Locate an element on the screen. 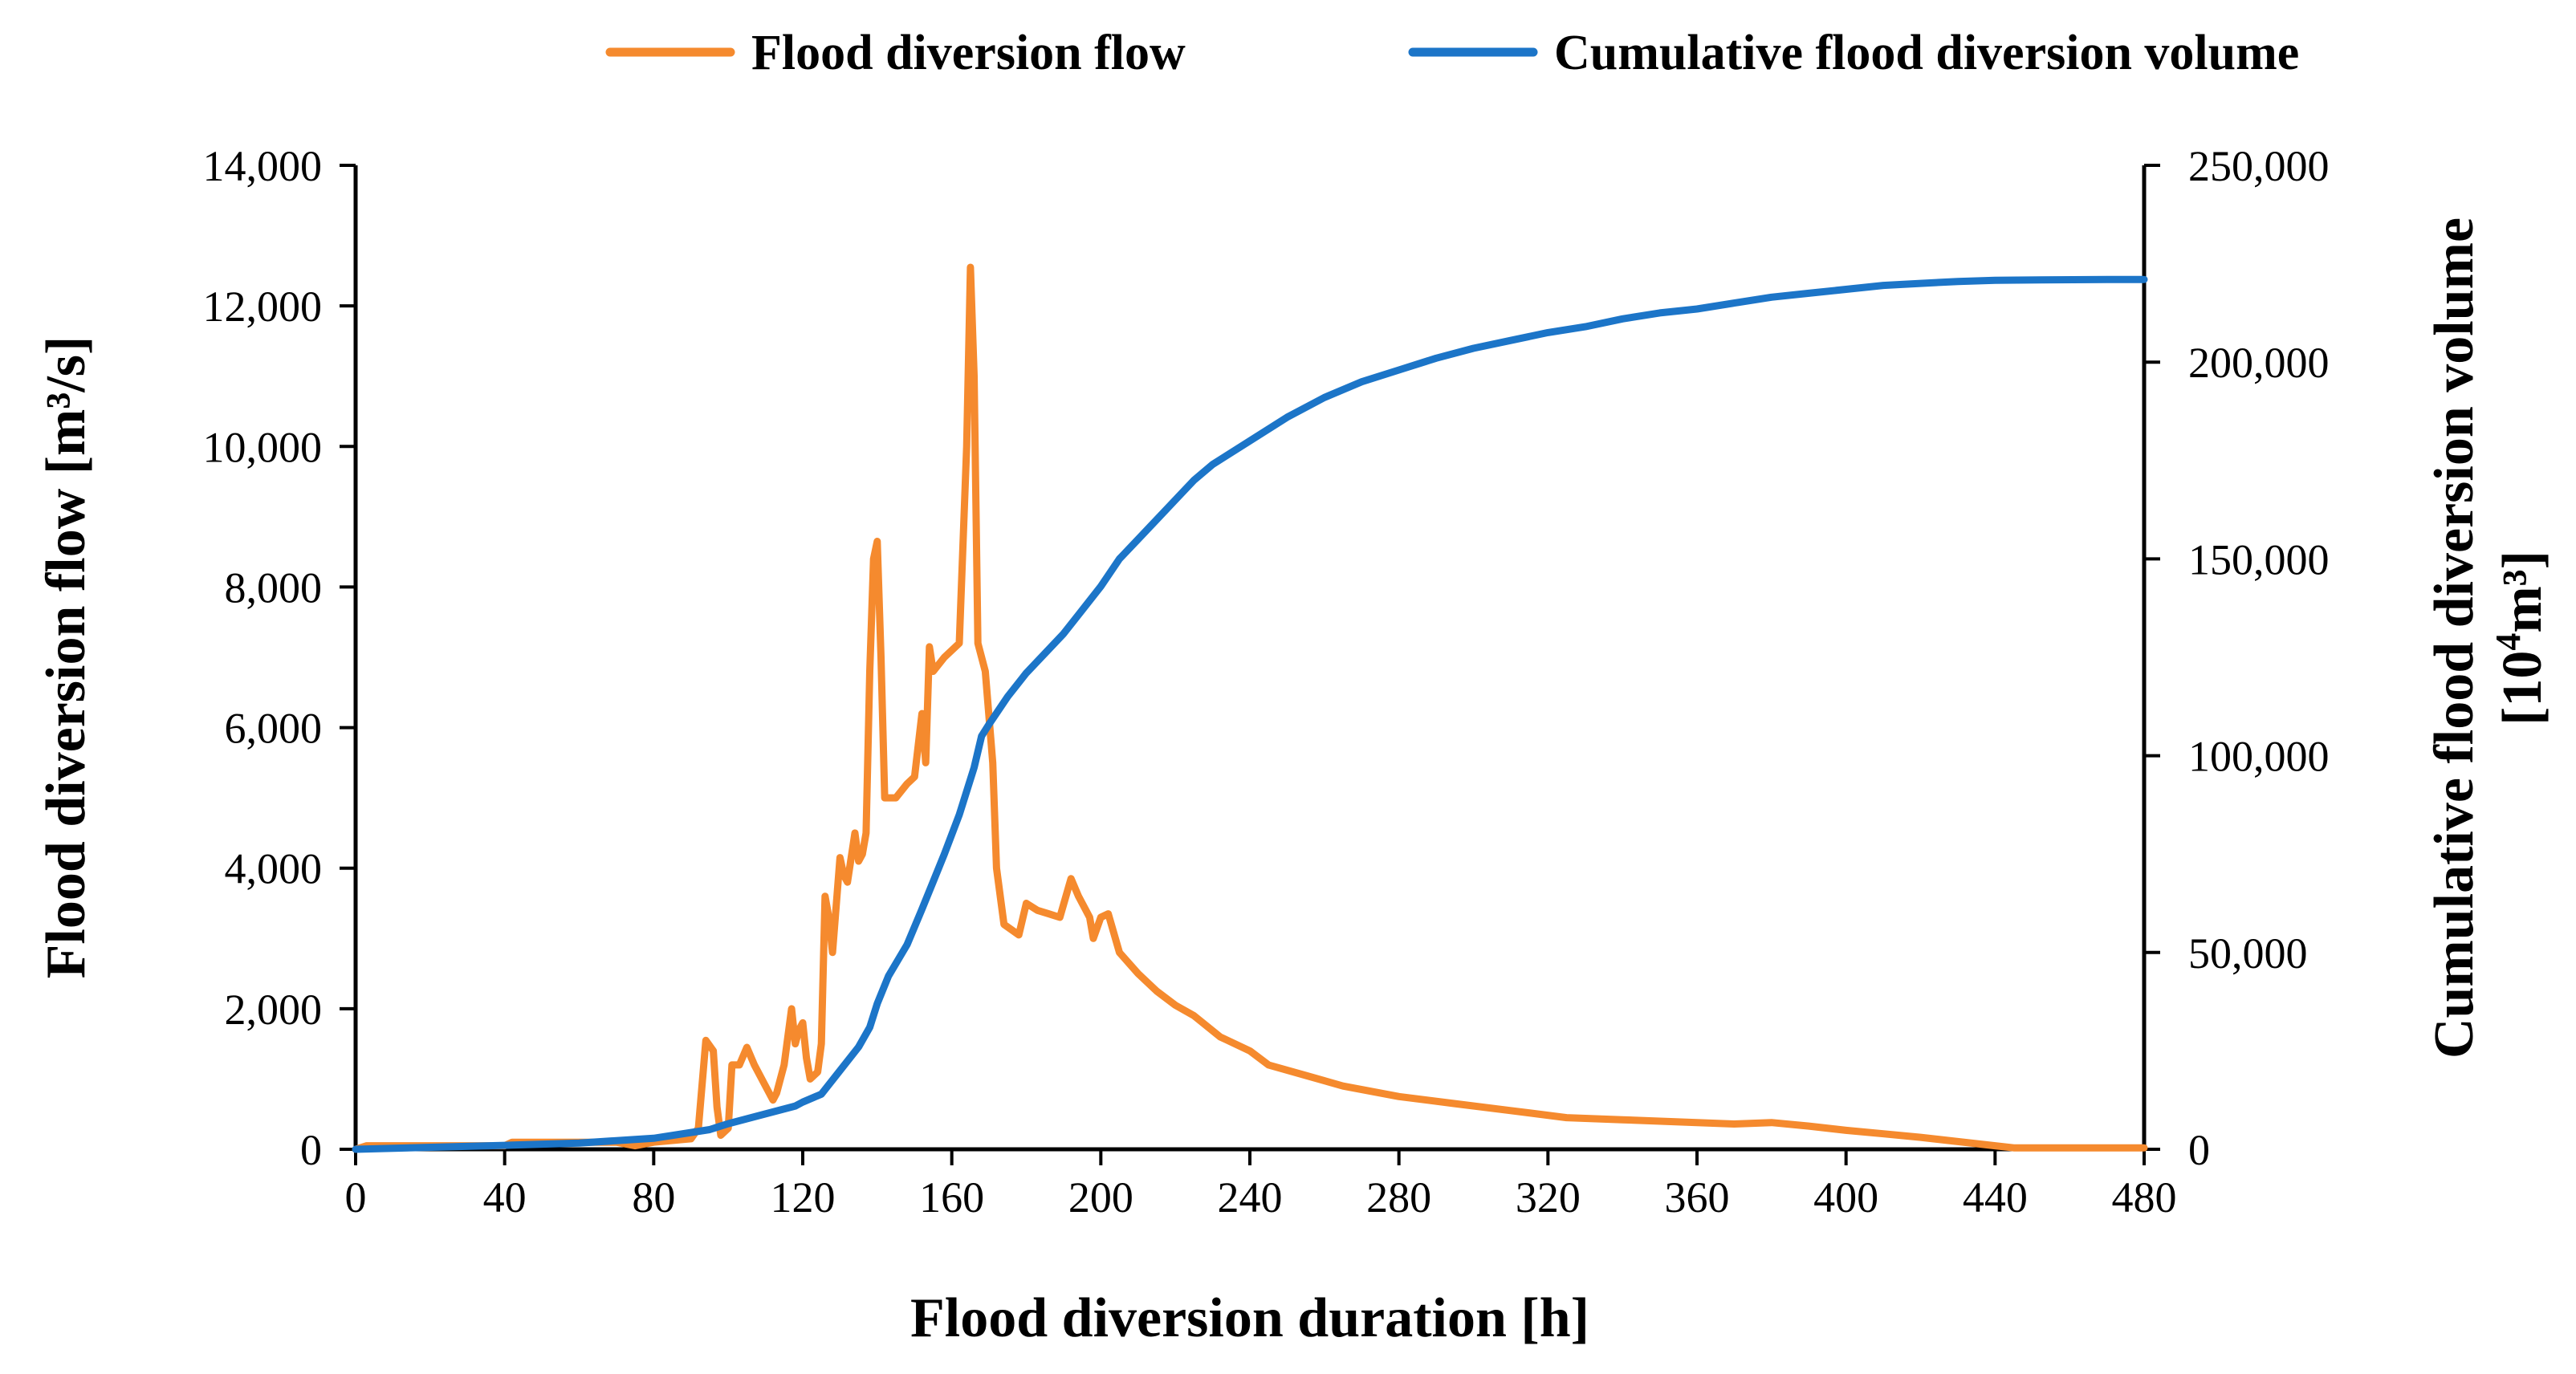  x-tick-label: 360 is located at coordinates (1697, 1197).